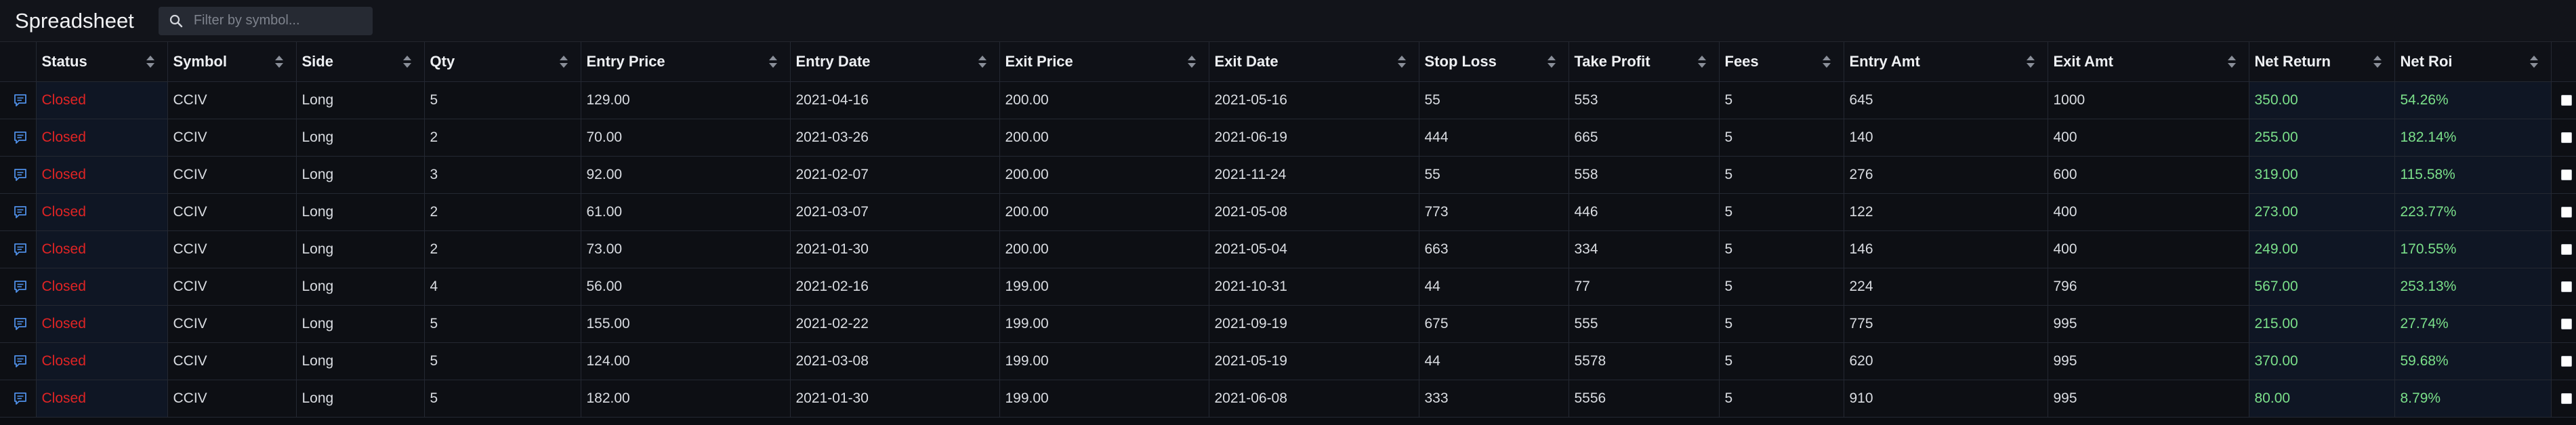 This screenshot has width=2576, height=425. What do you see at coordinates (265, 20) in the screenshot?
I see `search-box` at bounding box center [265, 20].